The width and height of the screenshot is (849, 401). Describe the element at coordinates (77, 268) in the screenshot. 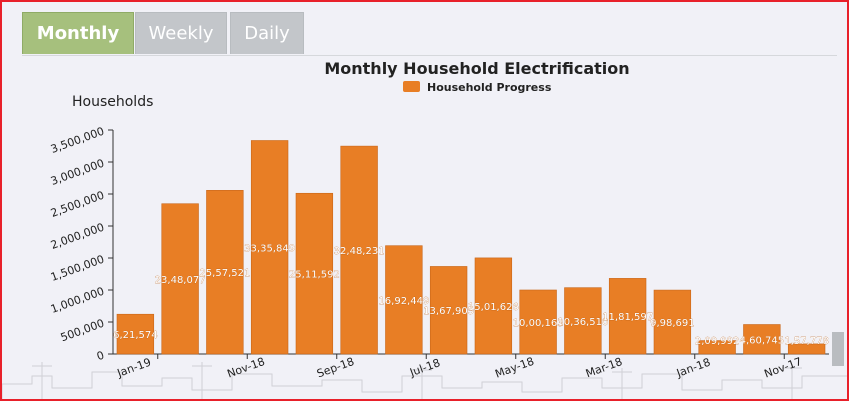

I see `y-tick-label: 1,500,000` at that location.